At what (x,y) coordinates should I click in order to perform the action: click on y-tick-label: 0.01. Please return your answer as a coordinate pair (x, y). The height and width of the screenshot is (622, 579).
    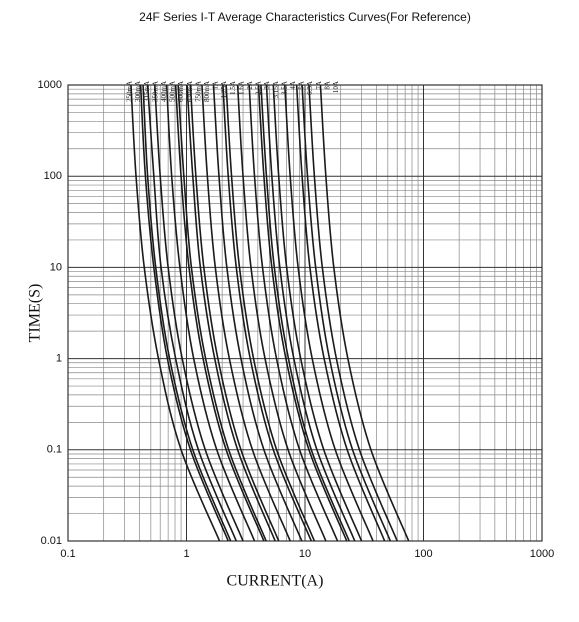
    Looking at the image, I should click on (51, 541).